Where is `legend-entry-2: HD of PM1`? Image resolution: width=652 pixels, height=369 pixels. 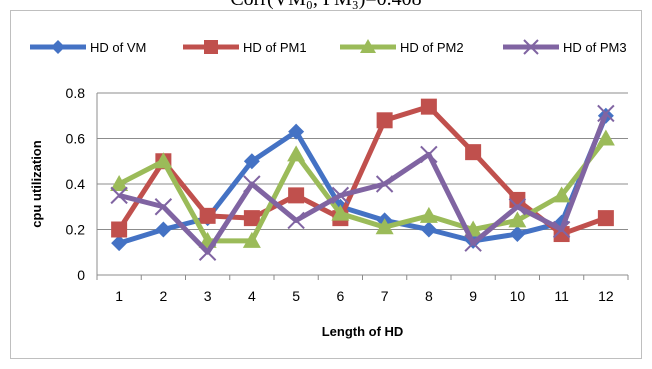
legend-entry-2: HD of PM1 is located at coordinates (245, 47).